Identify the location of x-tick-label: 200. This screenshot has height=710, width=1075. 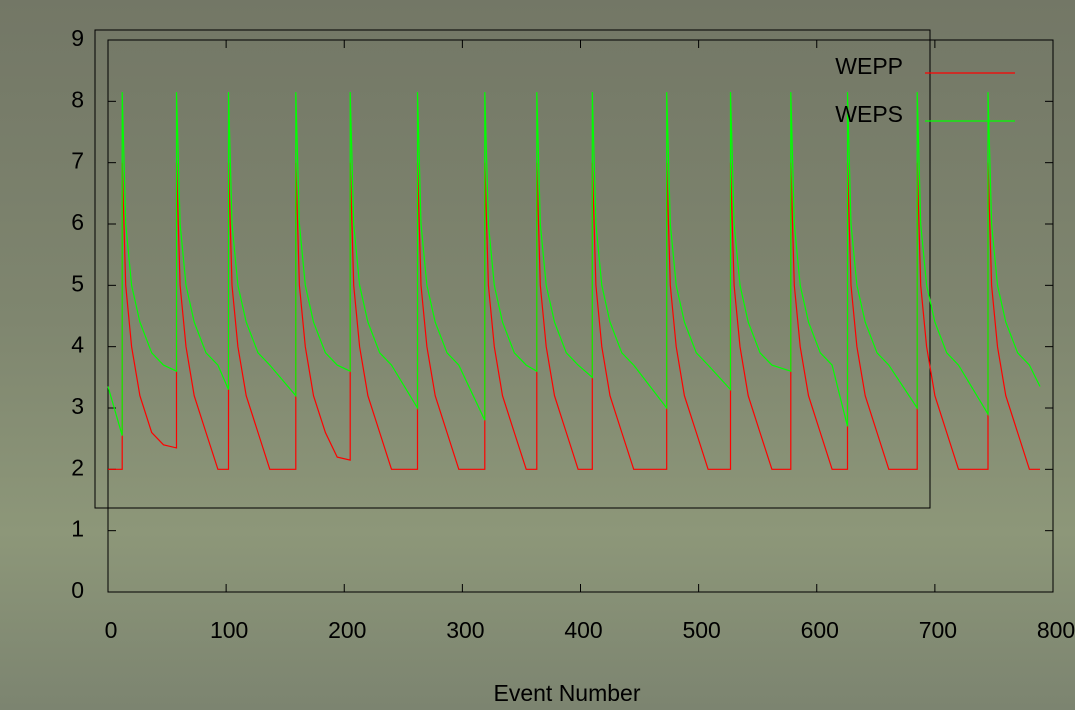
(347, 630).